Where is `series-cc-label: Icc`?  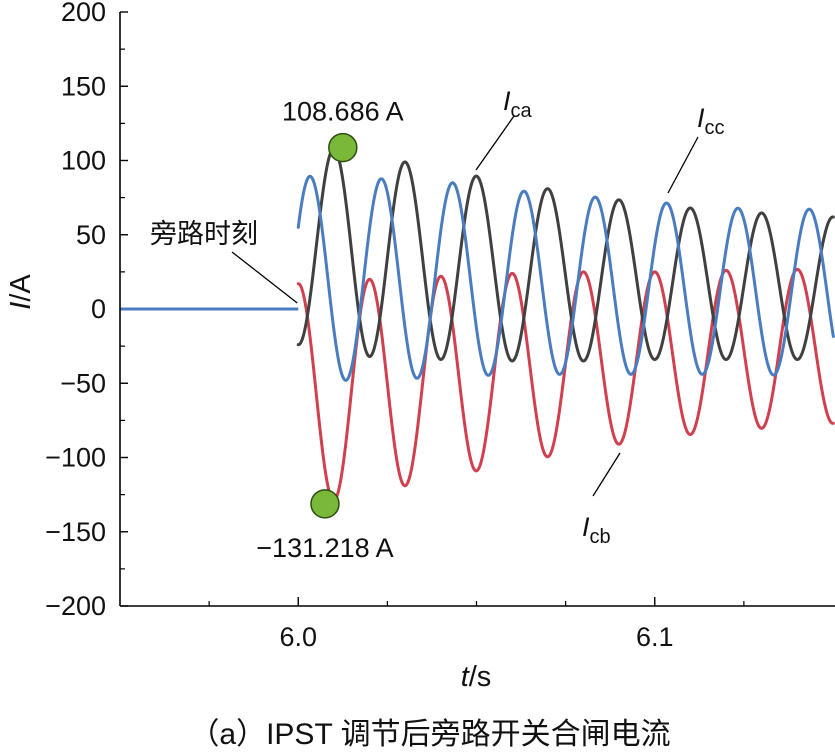
series-cc-label: Icc is located at coordinates (711, 121).